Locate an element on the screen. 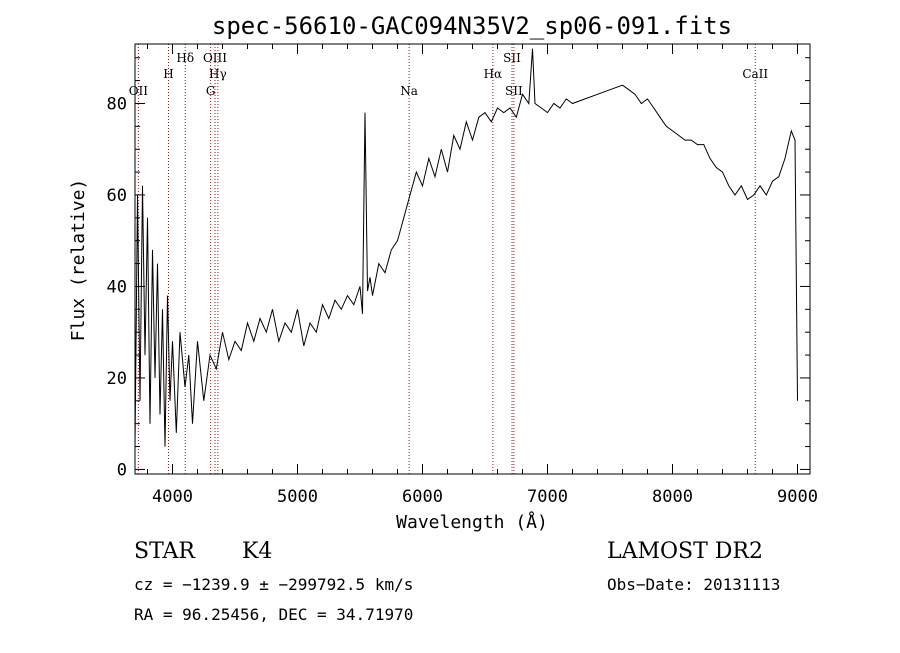 Image resolution: width=900 pixels, height=653 pixels. x-axis-label: Wavelength (Å) is located at coordinates (472, 522).